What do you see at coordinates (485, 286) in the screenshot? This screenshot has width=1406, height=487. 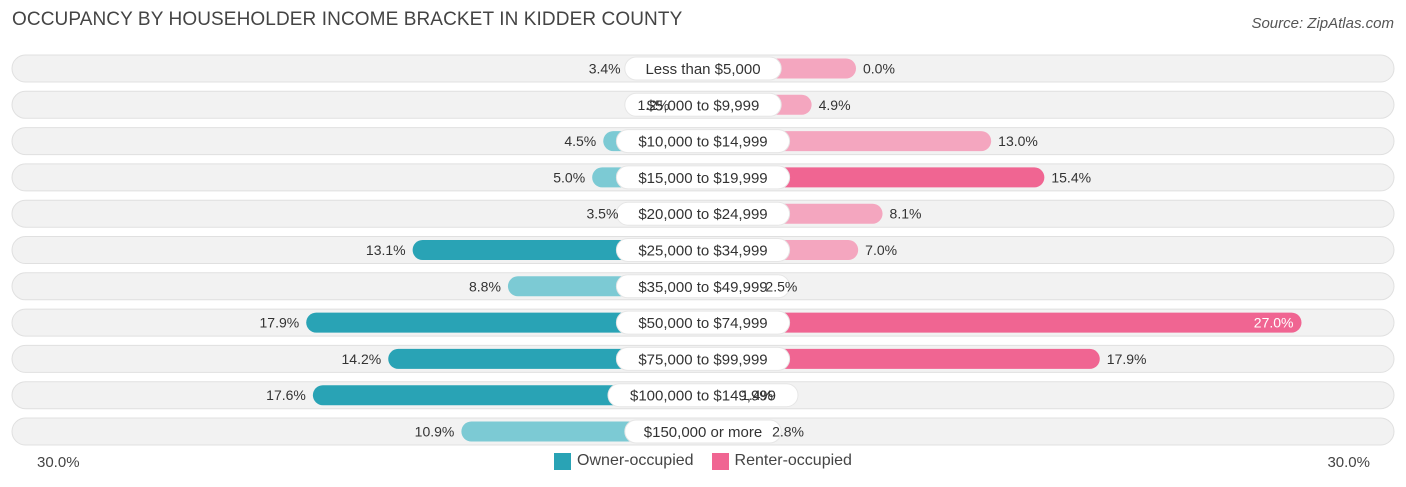 I see `owner-value-label: 8.8%` at bounding box center [485, 286].